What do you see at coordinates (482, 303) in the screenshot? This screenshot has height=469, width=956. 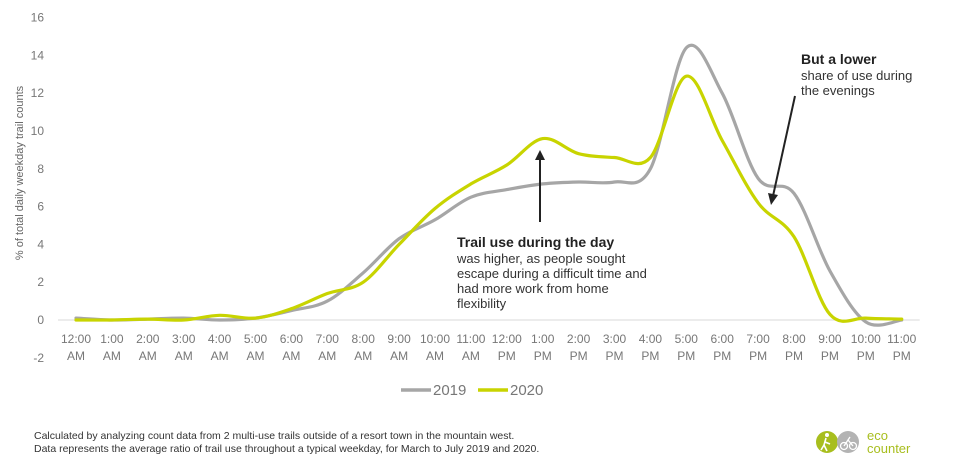 I see `annotation-day-line-4: flexibility` at bounding box center [482, 303].